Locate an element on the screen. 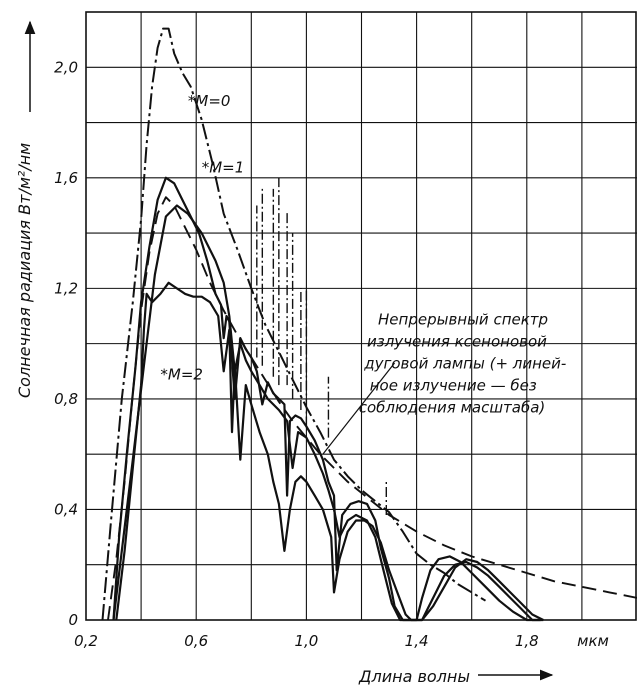 The image size is (637, 688). x-tick-label: 1,0 is located at coordinates (306, 641).